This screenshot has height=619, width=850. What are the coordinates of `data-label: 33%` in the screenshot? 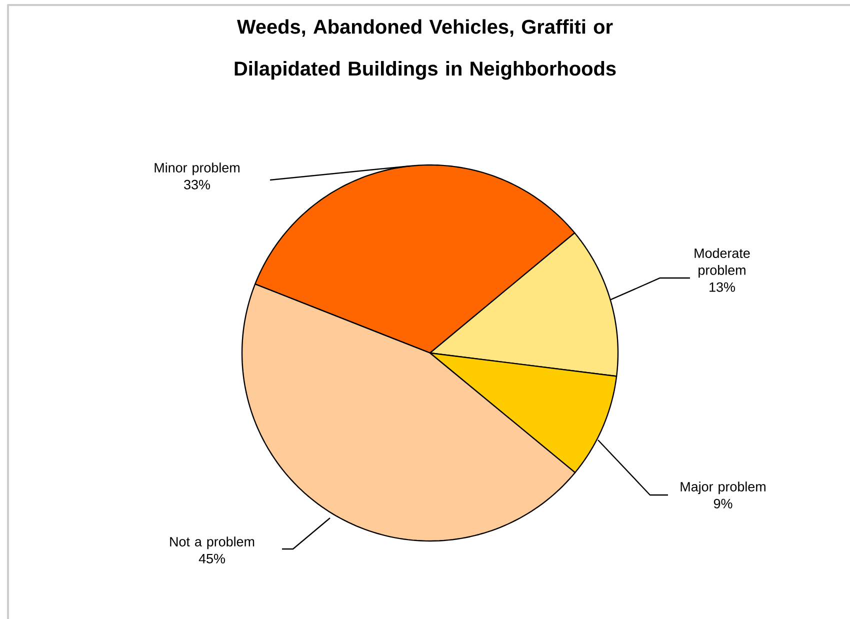 It's located at (197, 185).